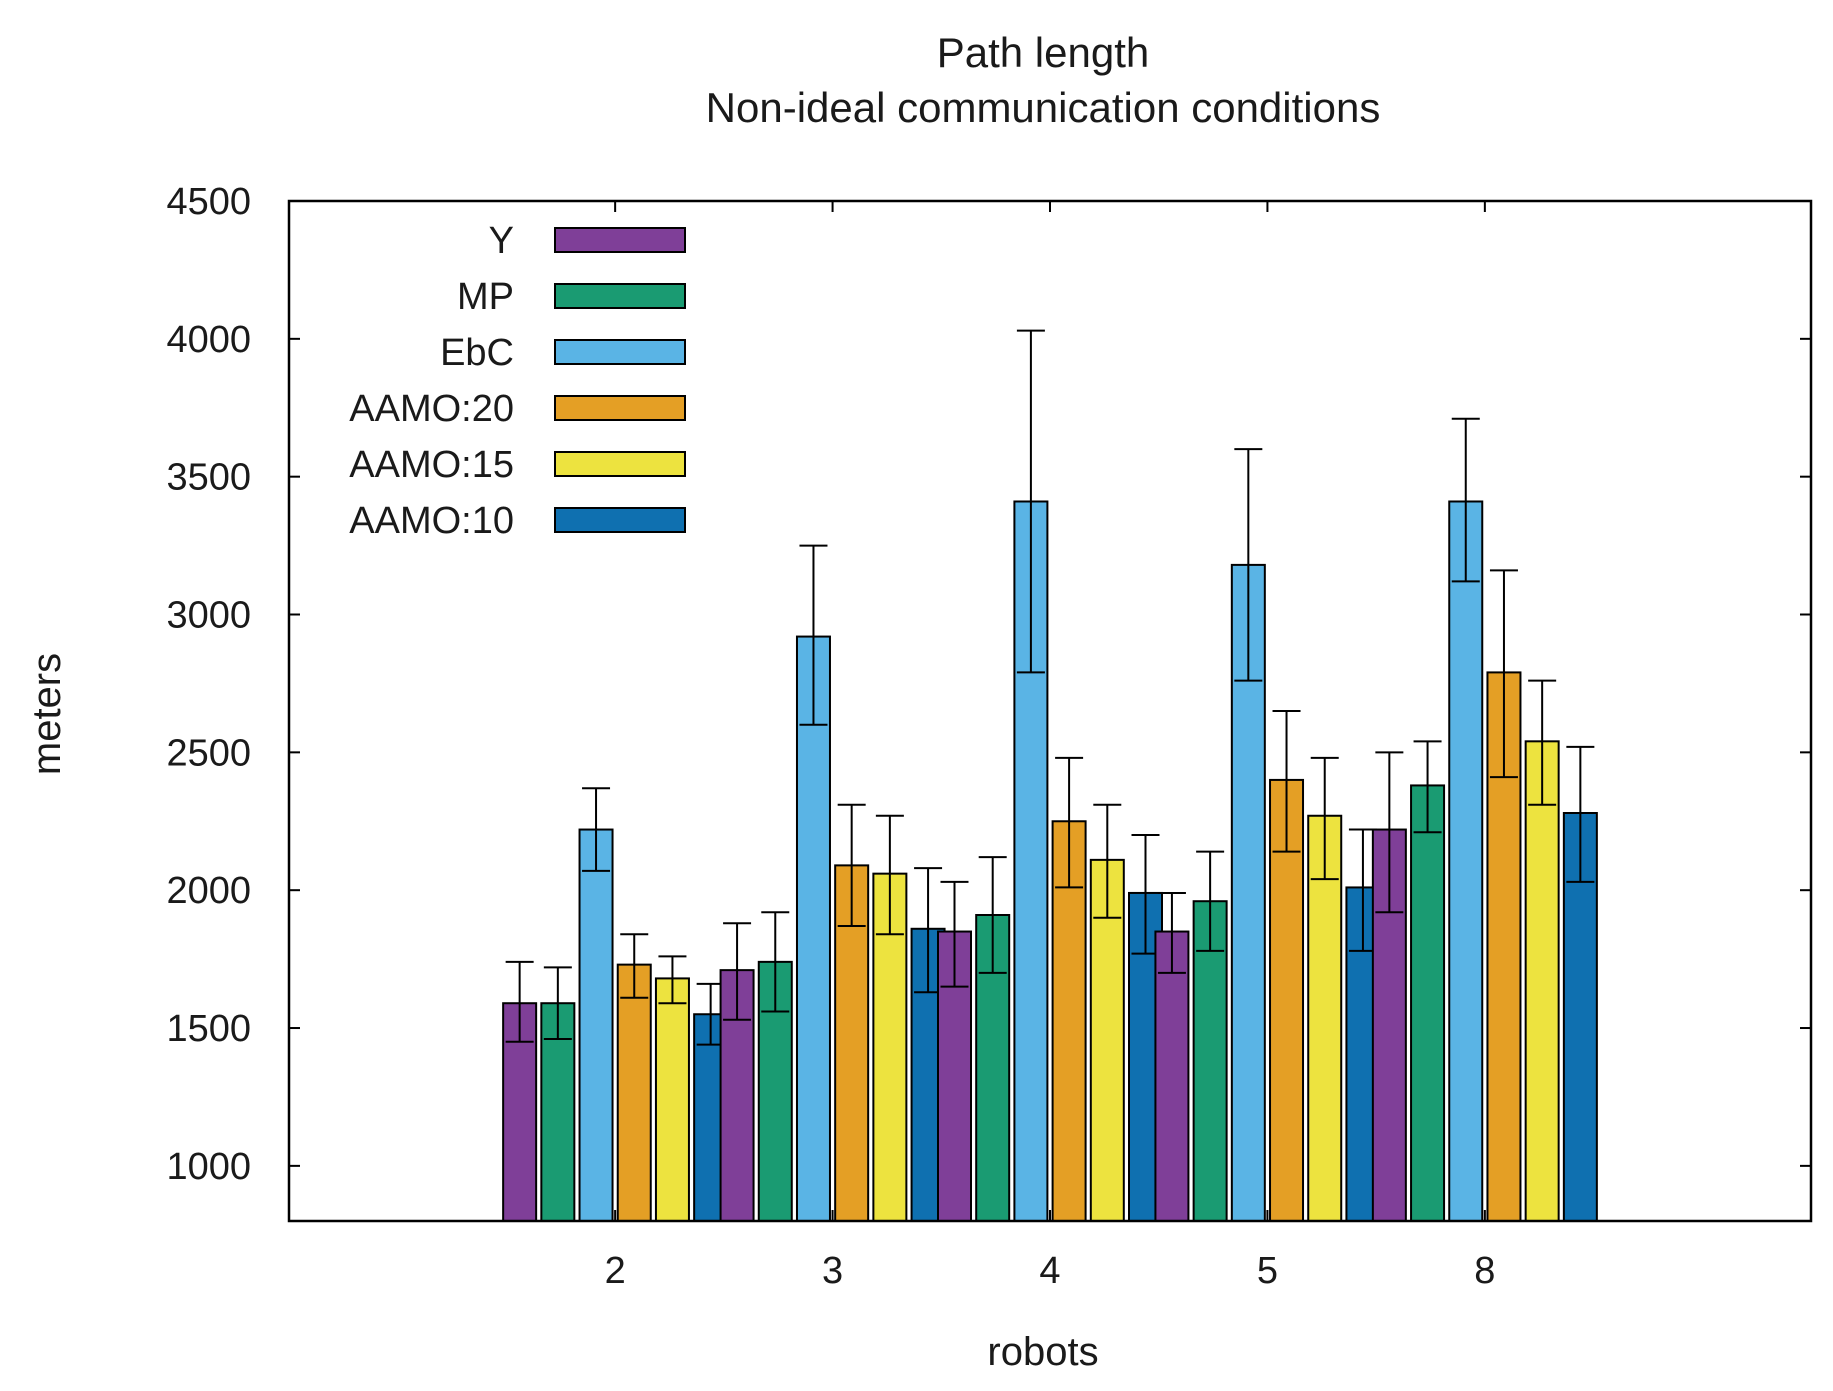  What do you see at coordinates (1049, 1271) in the screenshot?
I see `x-tick-label: 4` at bounding box center [1049, 1271].